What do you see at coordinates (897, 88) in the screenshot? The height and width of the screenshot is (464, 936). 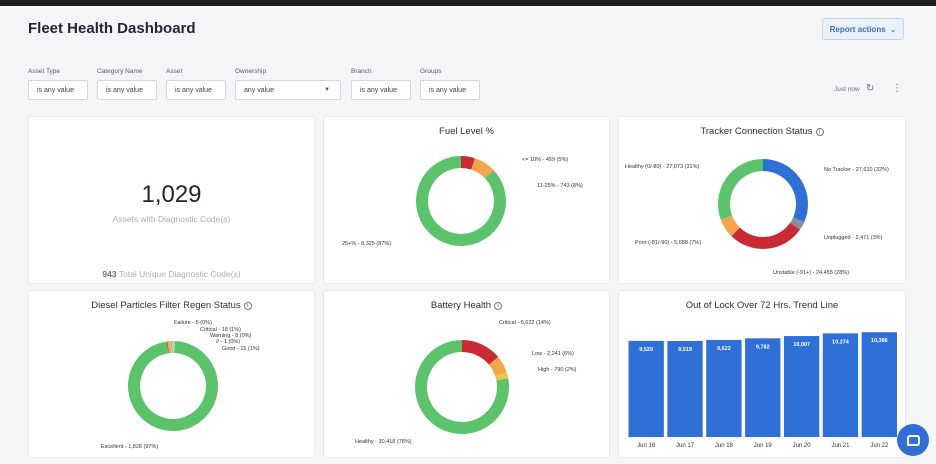 I see `more-options-icon: ⋮` at bounding box center [897, 88].